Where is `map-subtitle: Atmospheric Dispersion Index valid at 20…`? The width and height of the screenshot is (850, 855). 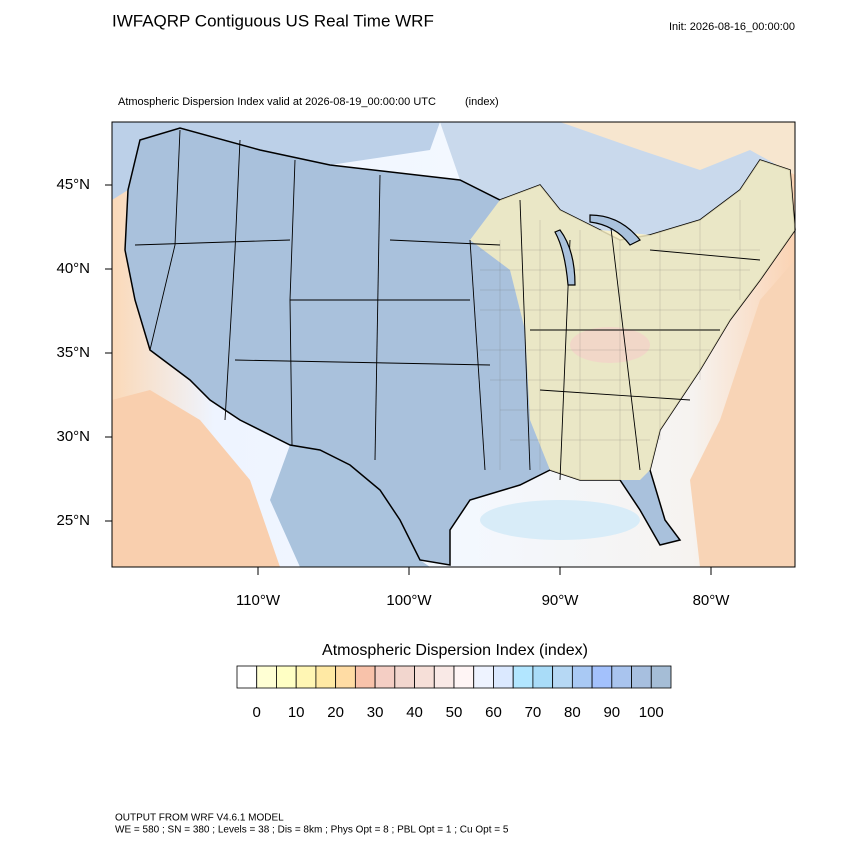 map-subtitle: Atmospheric Dispersion Index valid at 20… is located at coordinates (277, 102).